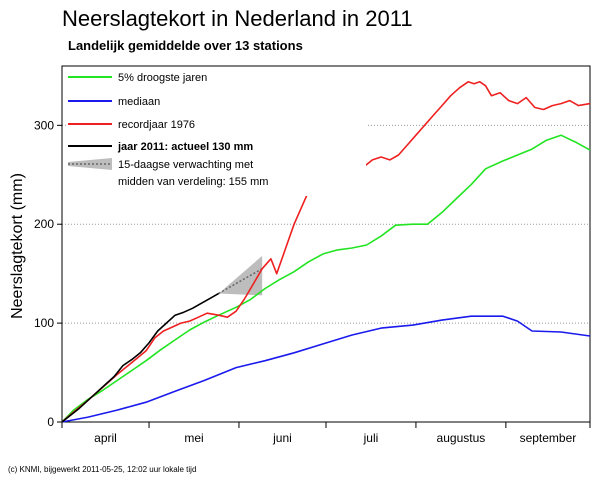 The image size is (600, 480). I want to click on forecast-median-line, so click(240, 281).